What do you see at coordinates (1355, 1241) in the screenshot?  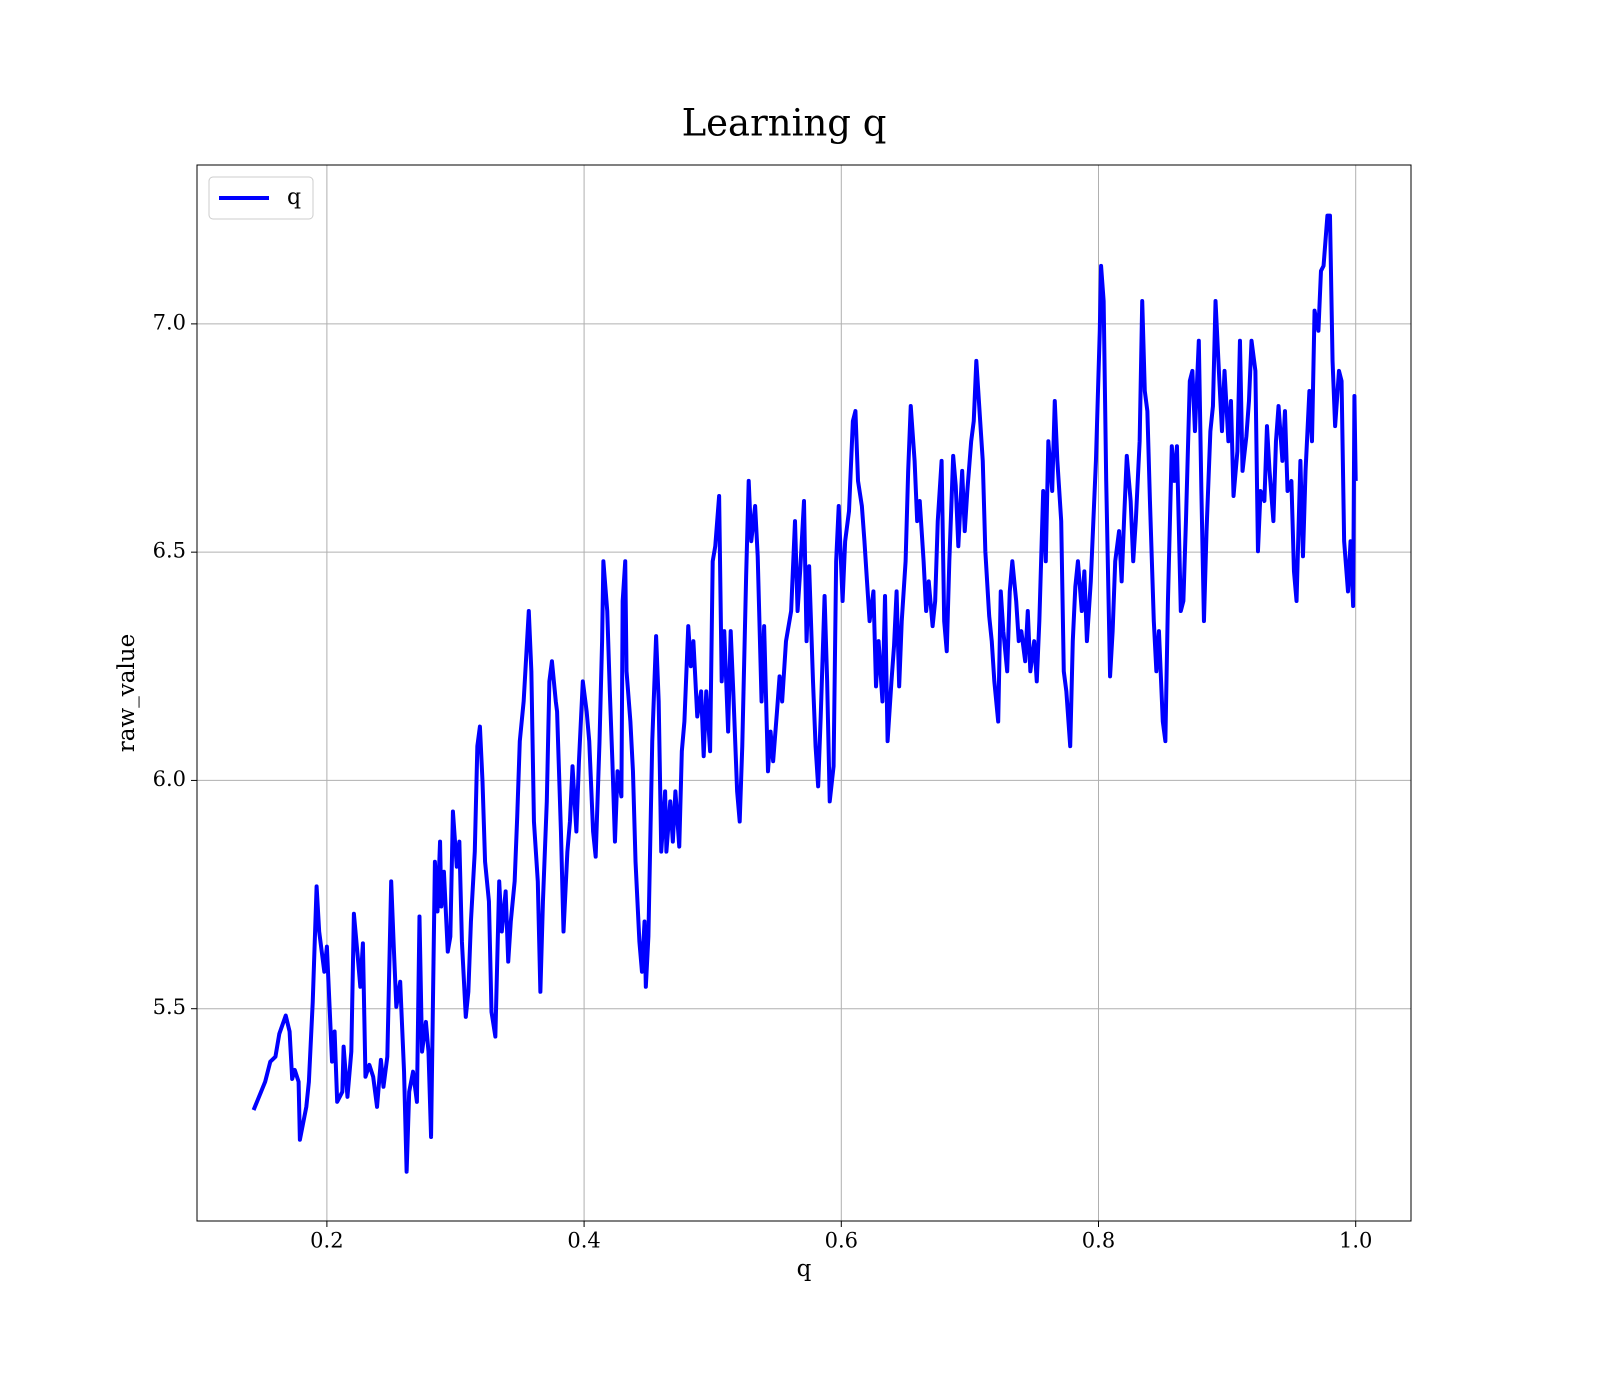 I see `x-tick-label: 1.0` at bounding box center [1355, 1241].